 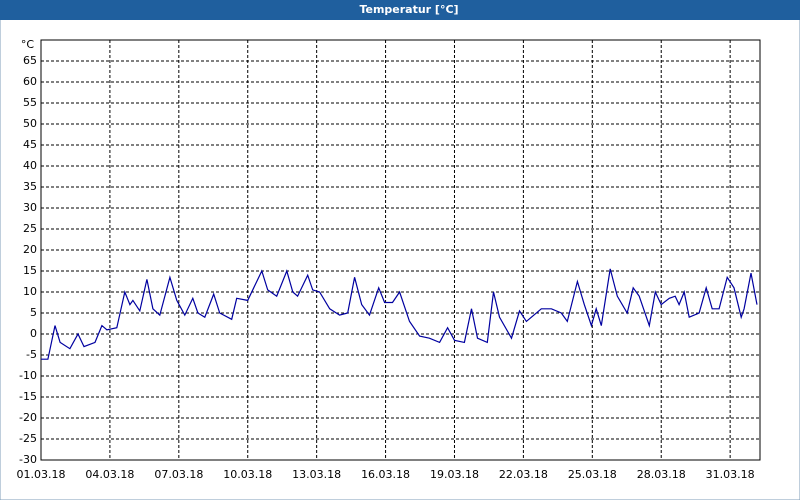 I want to click on y-tick-label: -5, so click(x=31, y=354).